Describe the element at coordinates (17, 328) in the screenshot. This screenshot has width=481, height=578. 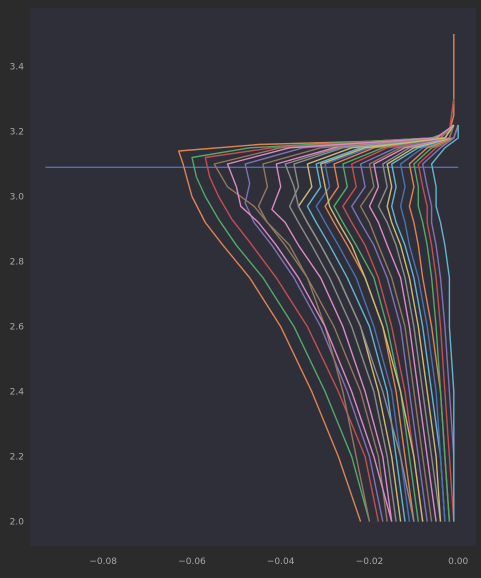
I see `y-tick-label-4: 2.6` at that location.